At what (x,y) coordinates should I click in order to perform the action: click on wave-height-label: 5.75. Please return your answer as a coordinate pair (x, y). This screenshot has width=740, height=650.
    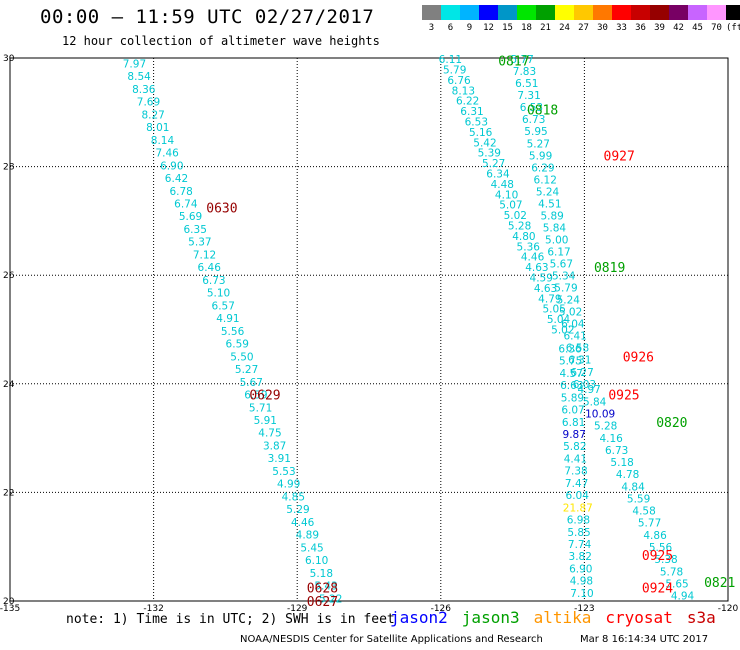
    Looking at the image, I should click on (570, 362).